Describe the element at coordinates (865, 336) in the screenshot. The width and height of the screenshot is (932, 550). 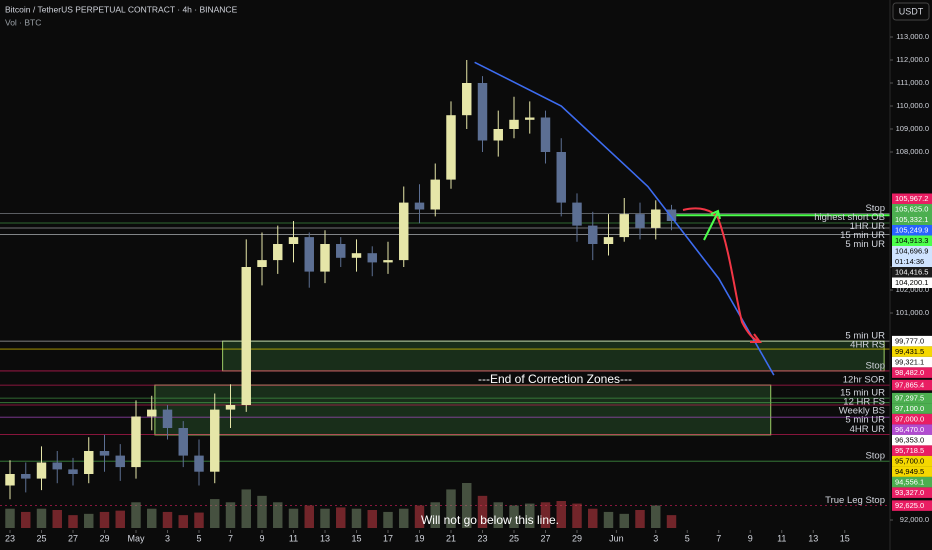
I see `level-label: 5 min UR` at that location.